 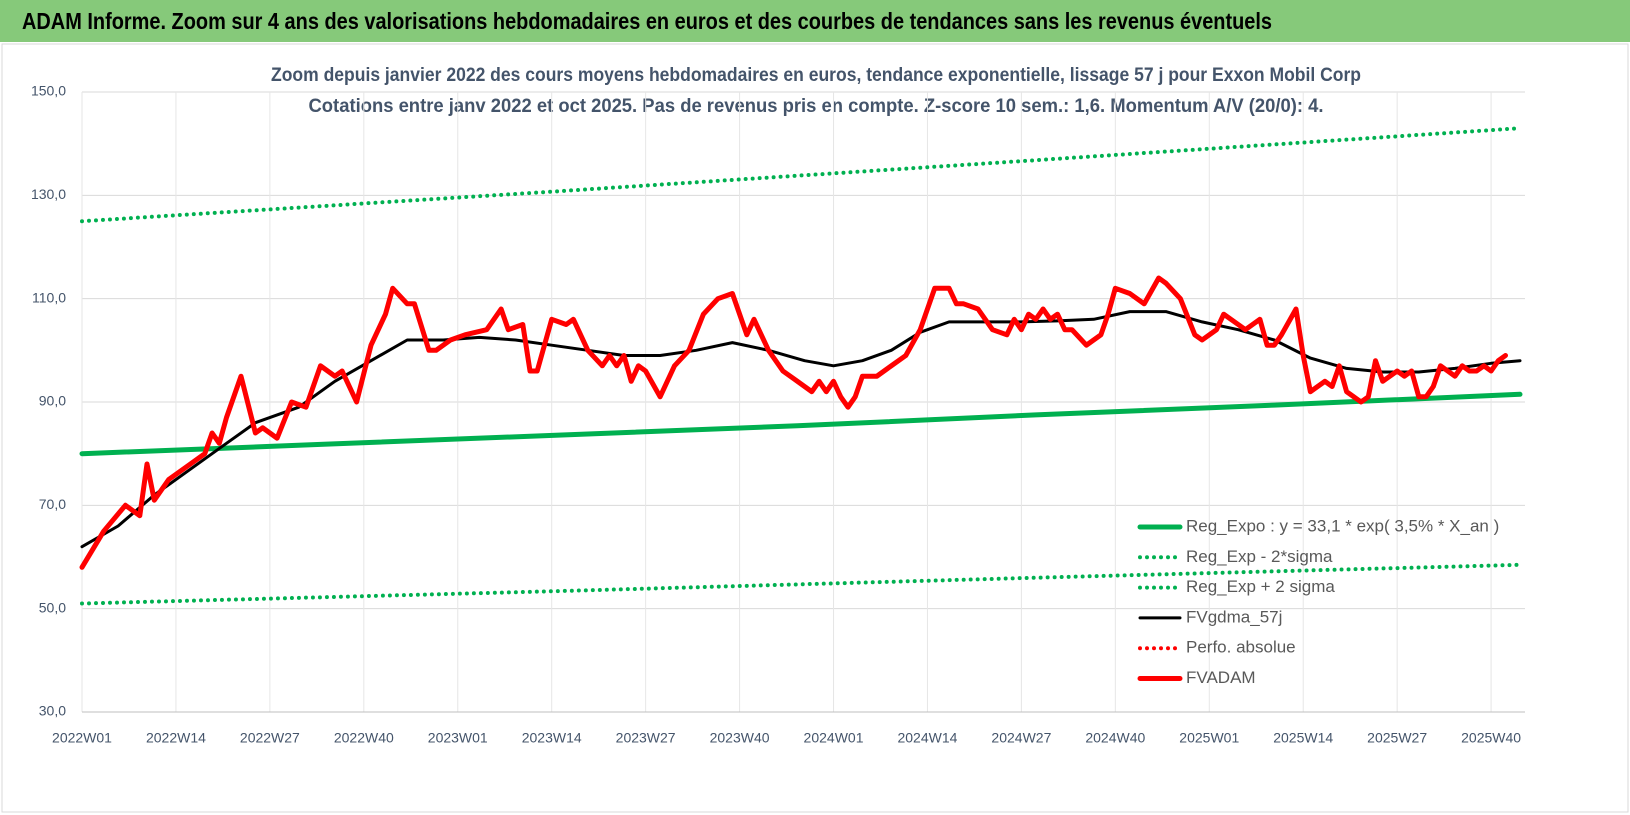 What do you see at coordinates (646, 738) in the screenshot?
I see `x-tick-label: 2023W27` at bounding box center [646, 738].